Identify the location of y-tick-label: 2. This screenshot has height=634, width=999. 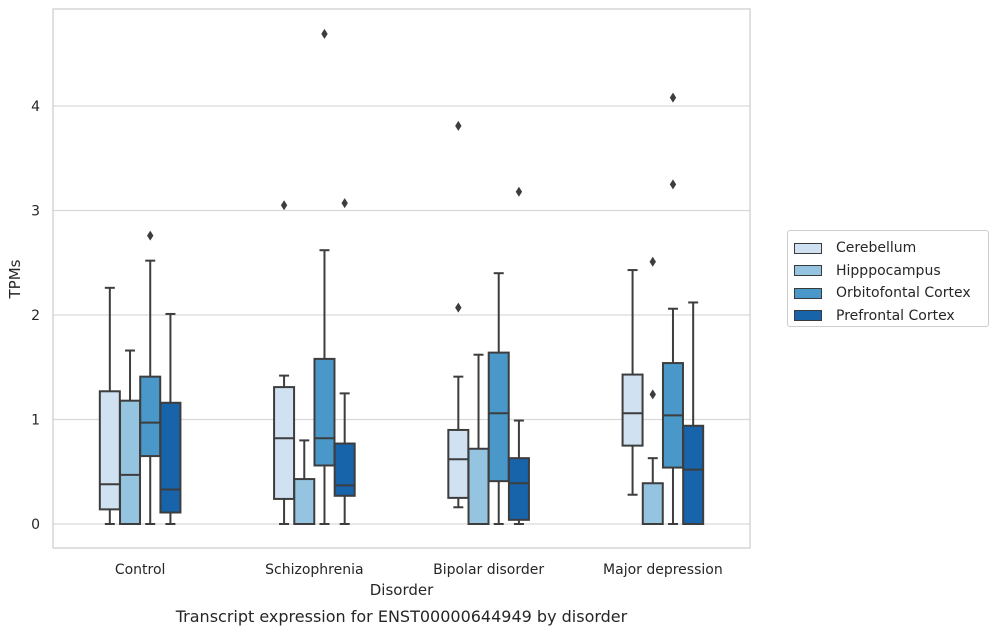
(35, 316).